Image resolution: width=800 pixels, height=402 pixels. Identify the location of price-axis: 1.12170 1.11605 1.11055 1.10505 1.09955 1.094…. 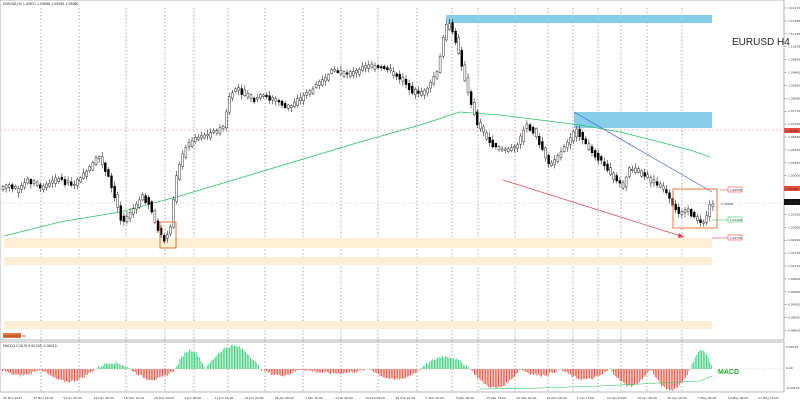
(792, 169).